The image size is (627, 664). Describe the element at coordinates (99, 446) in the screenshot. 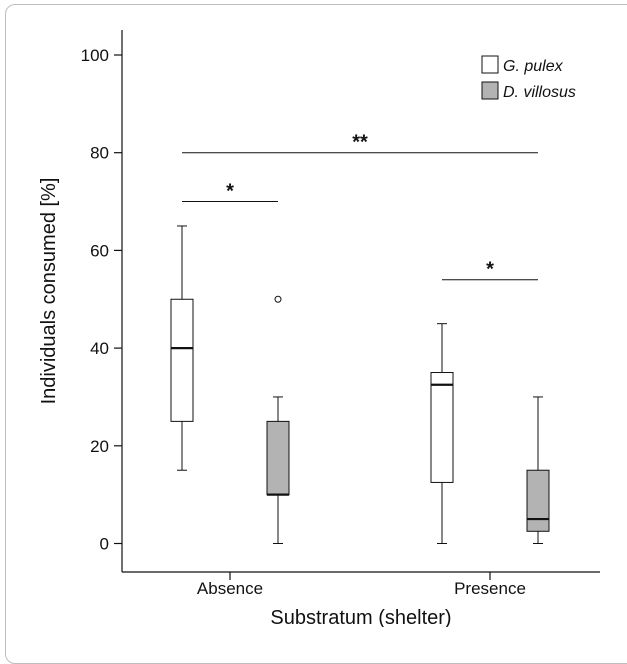

I see `y-tick-label: 20` at that location.